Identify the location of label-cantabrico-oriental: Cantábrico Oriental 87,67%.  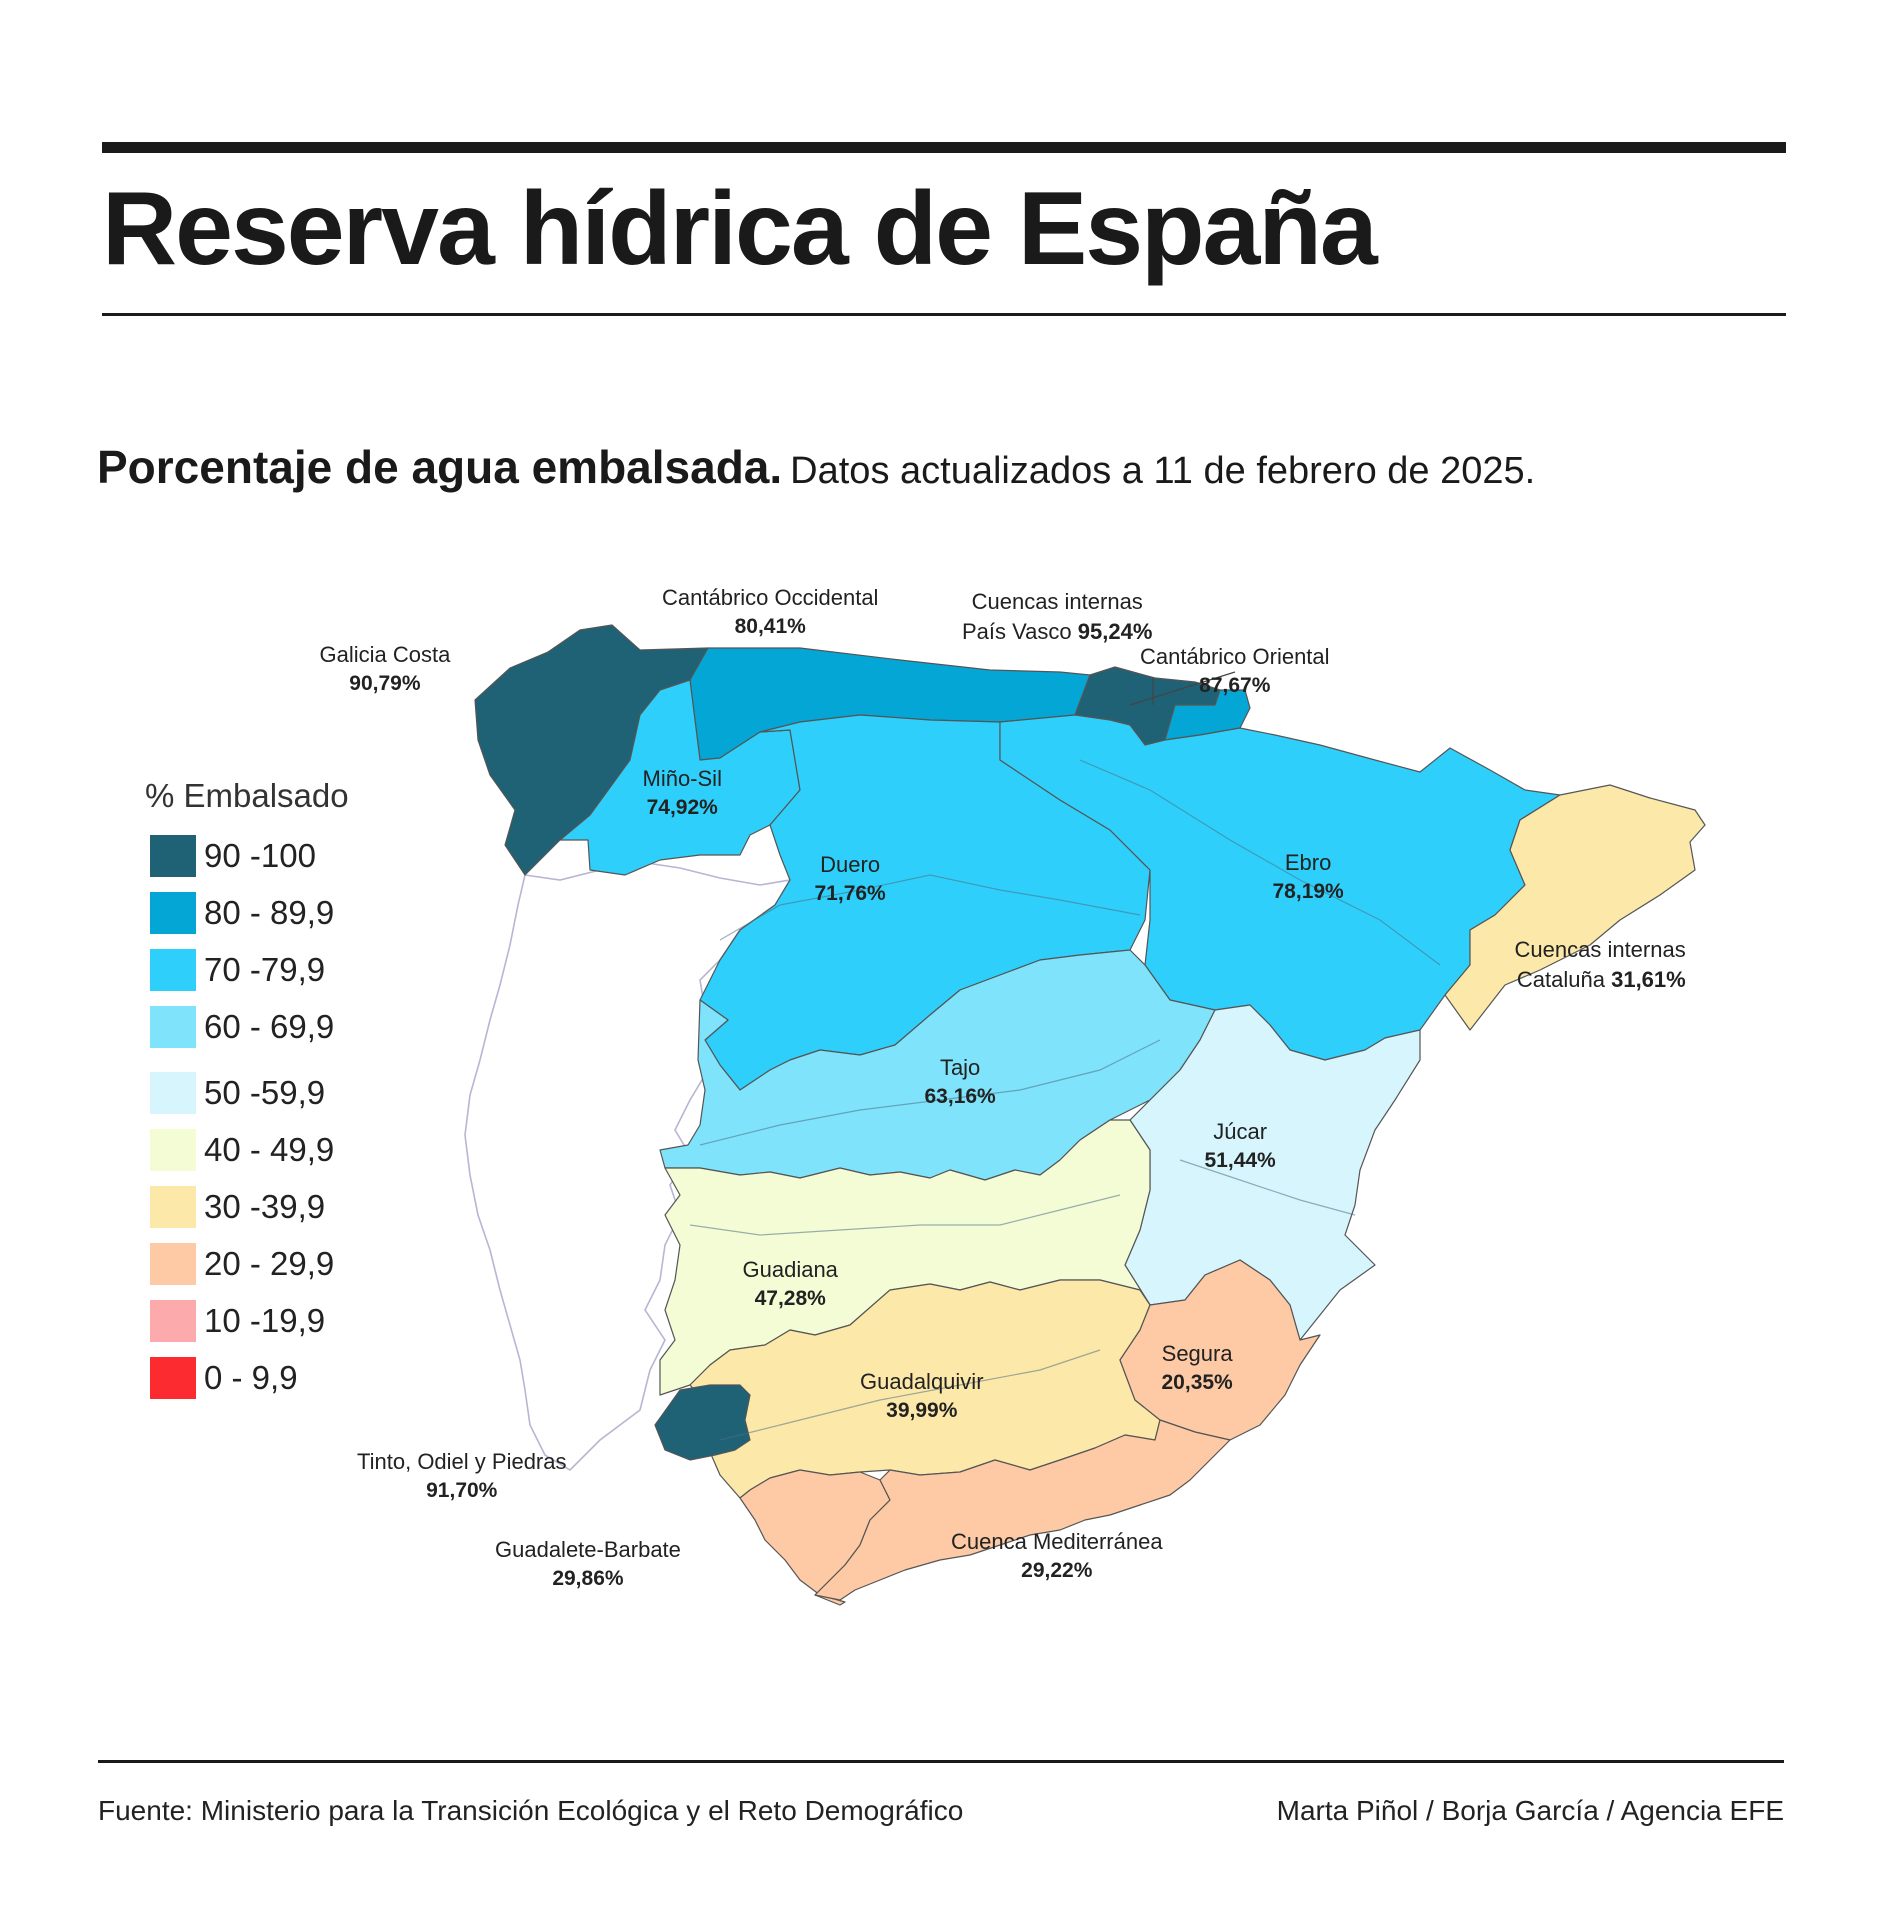
(1235, 670).